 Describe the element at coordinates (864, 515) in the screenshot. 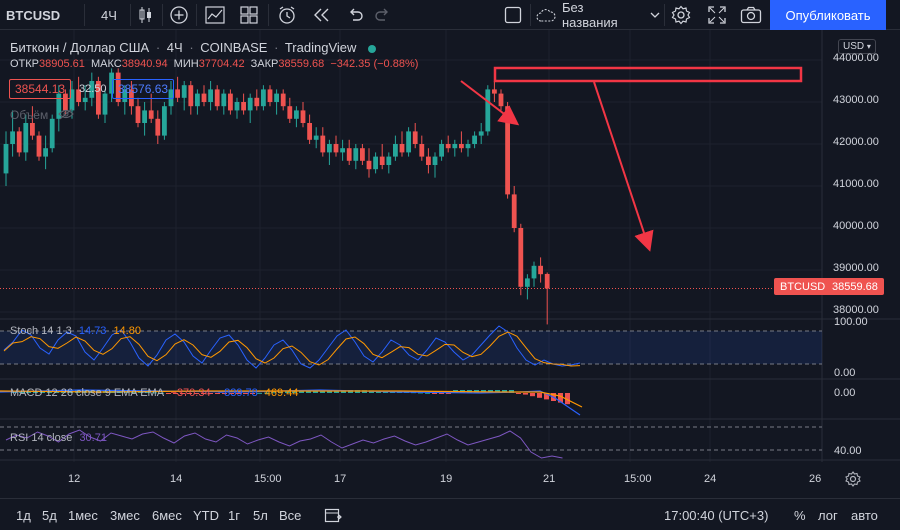

I see `auto-scale-toggle: авто` at that location.